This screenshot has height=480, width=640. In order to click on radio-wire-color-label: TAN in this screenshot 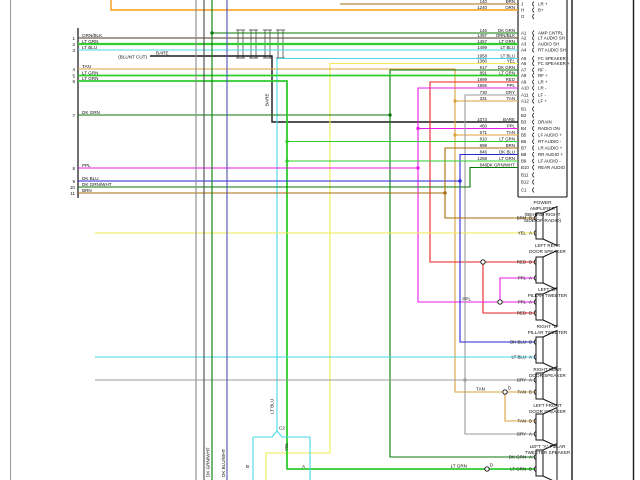, I will do `click(86, 66)`.